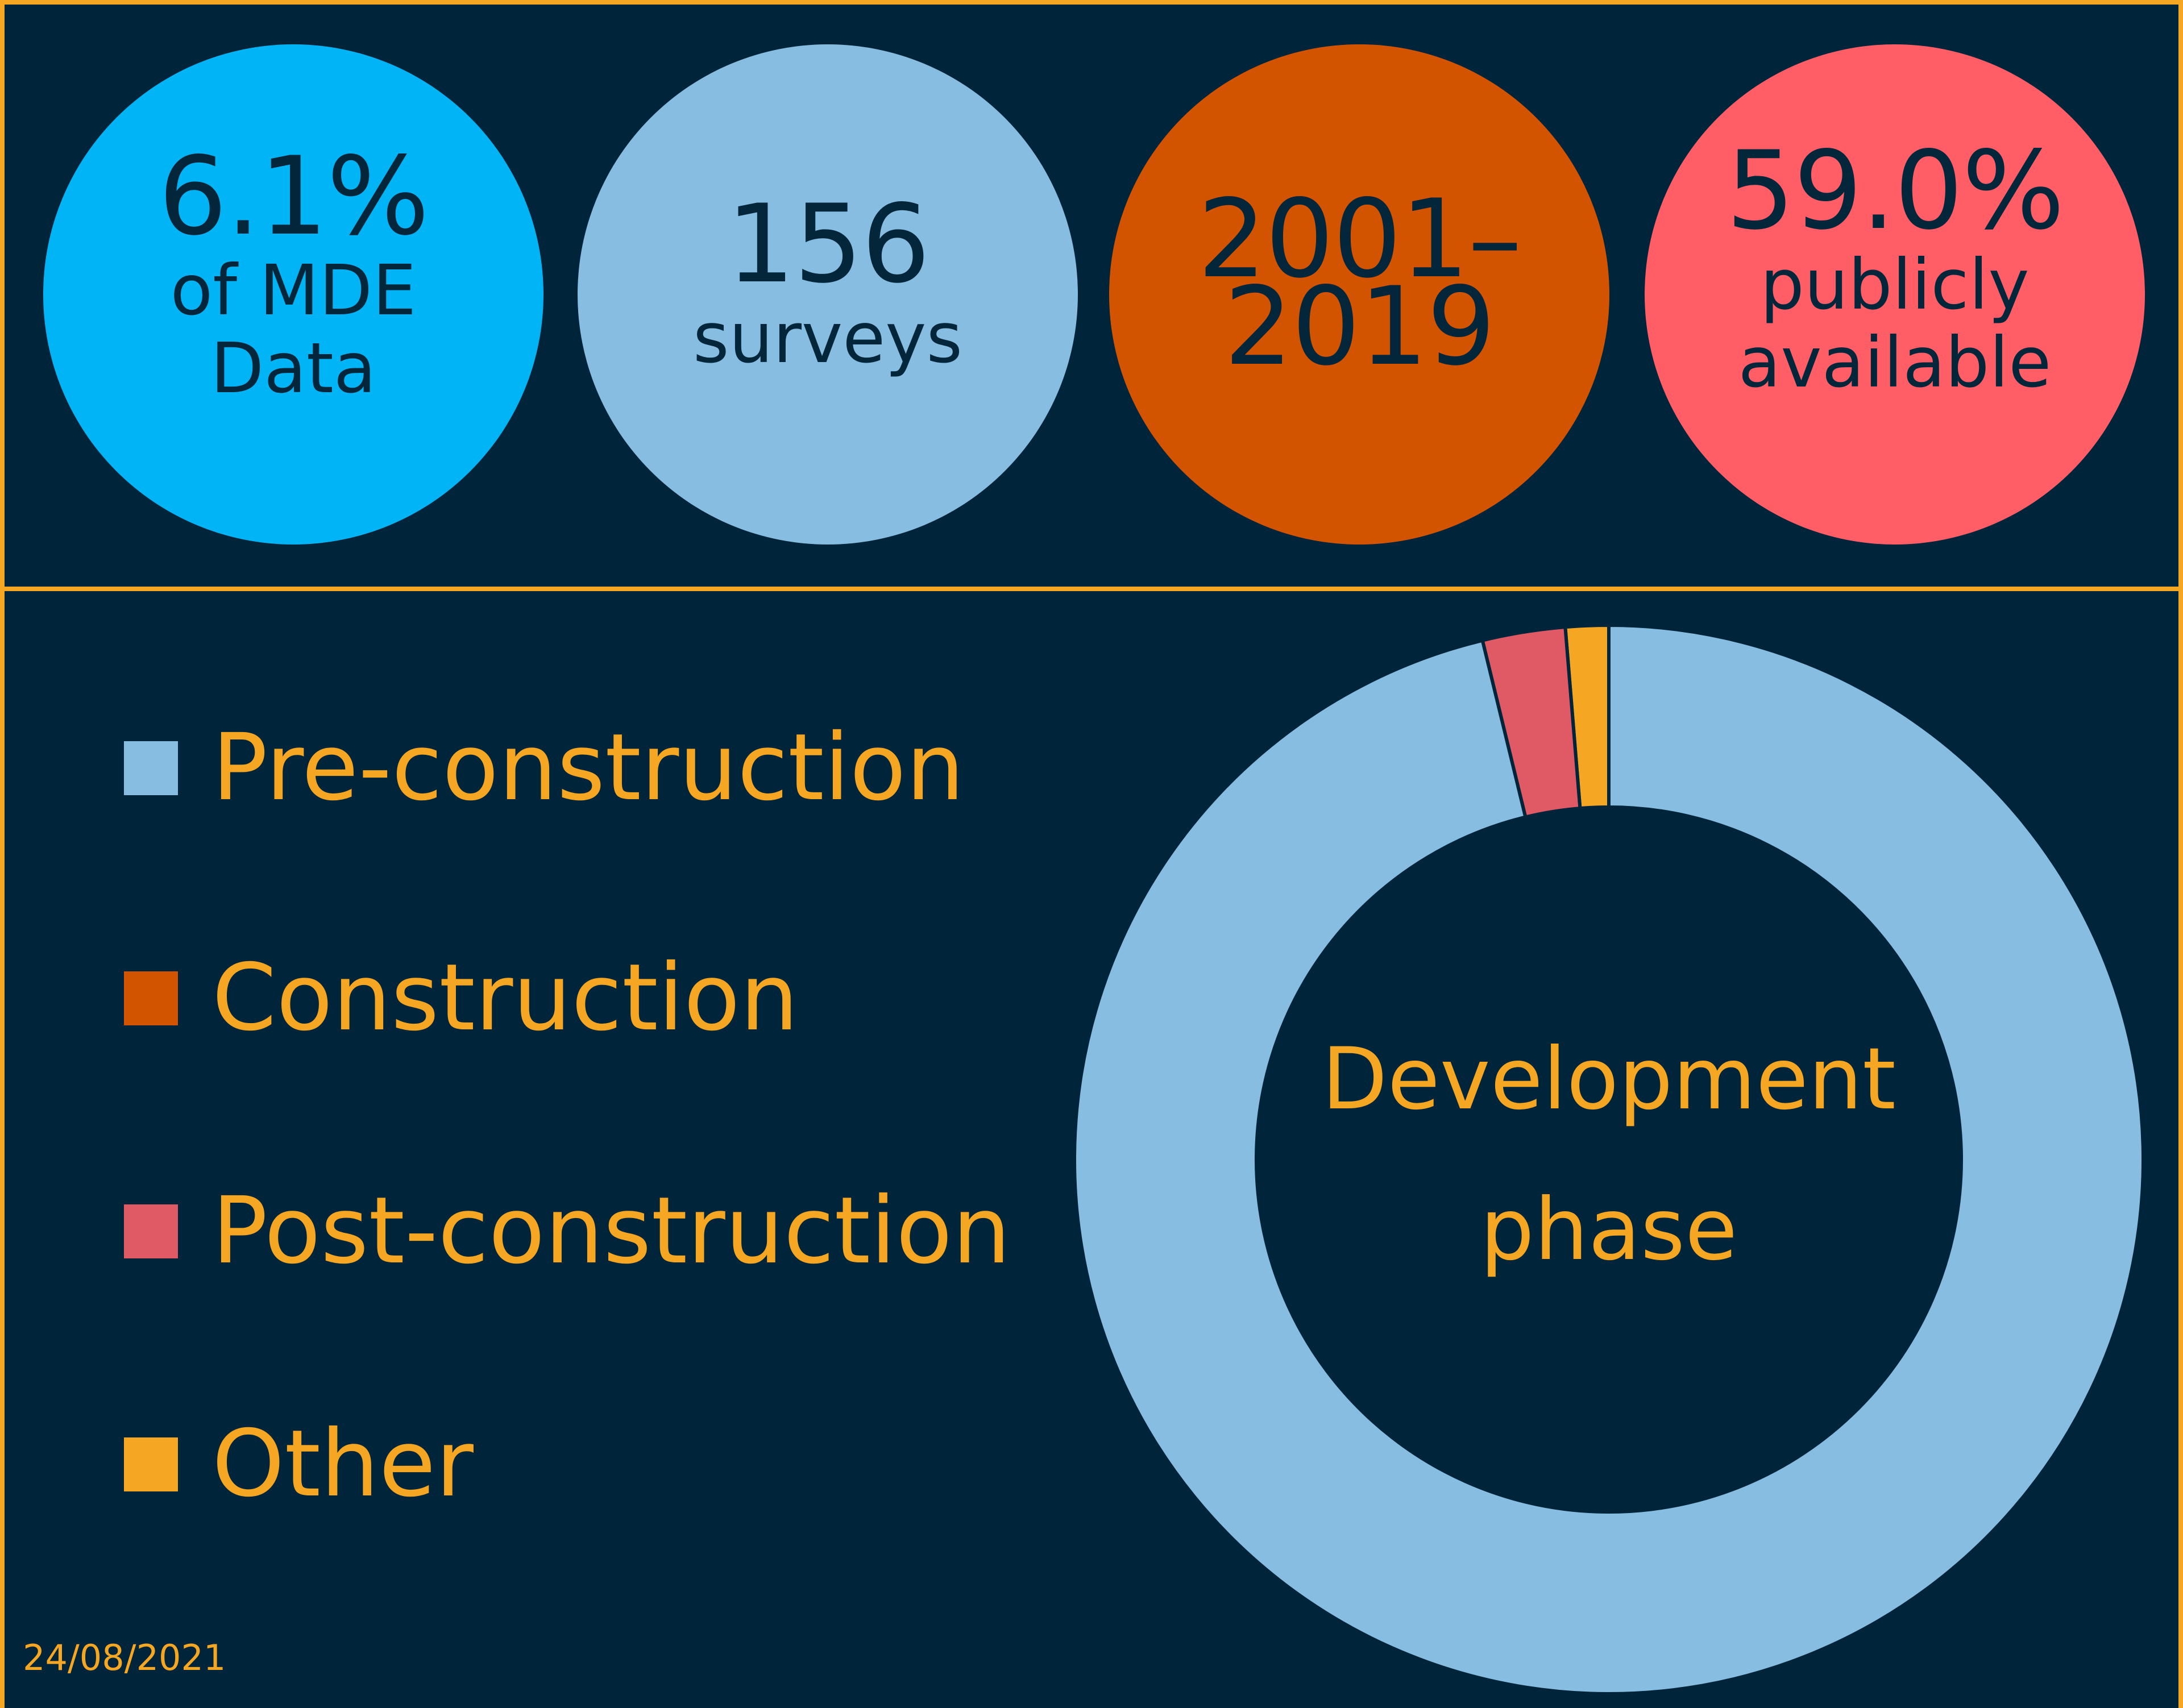 The image size is (2183, 1708). I want to click on footer-date: 24/08/2021, so click(124, 1657).